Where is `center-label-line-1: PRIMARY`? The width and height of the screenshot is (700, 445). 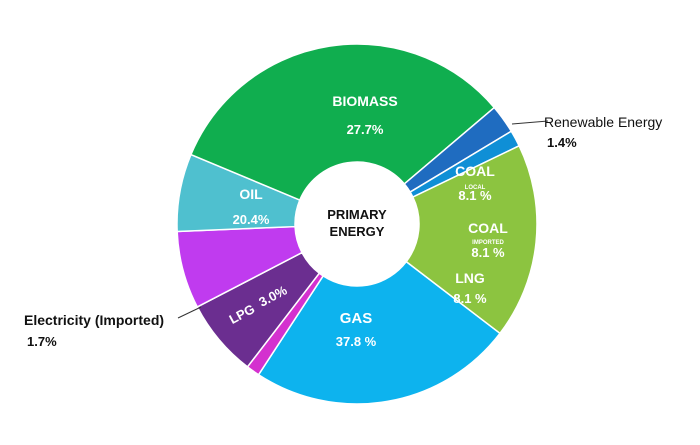
center-label-line-1: PRIMARY is located at coordinates (357, 214).